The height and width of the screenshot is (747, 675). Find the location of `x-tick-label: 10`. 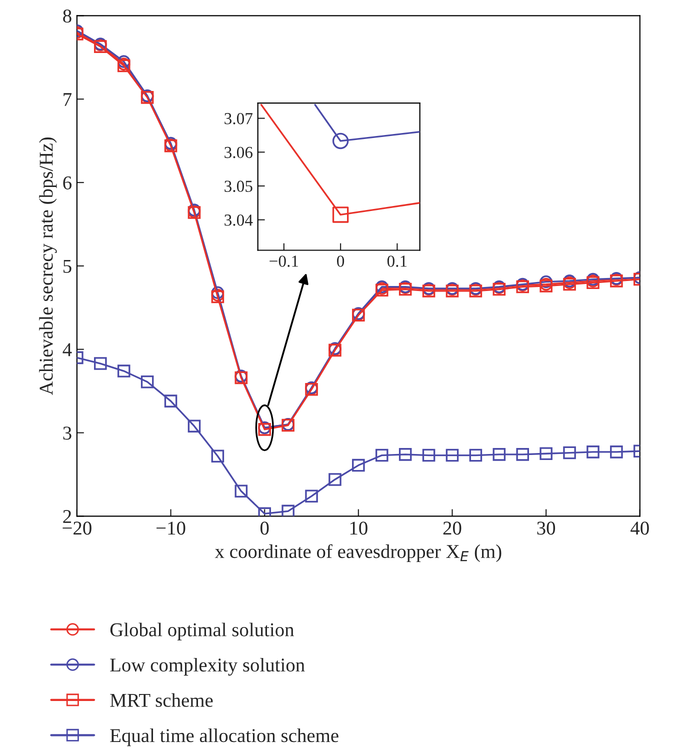

x-tick-label: 10 is located at coordinates (359, 528).